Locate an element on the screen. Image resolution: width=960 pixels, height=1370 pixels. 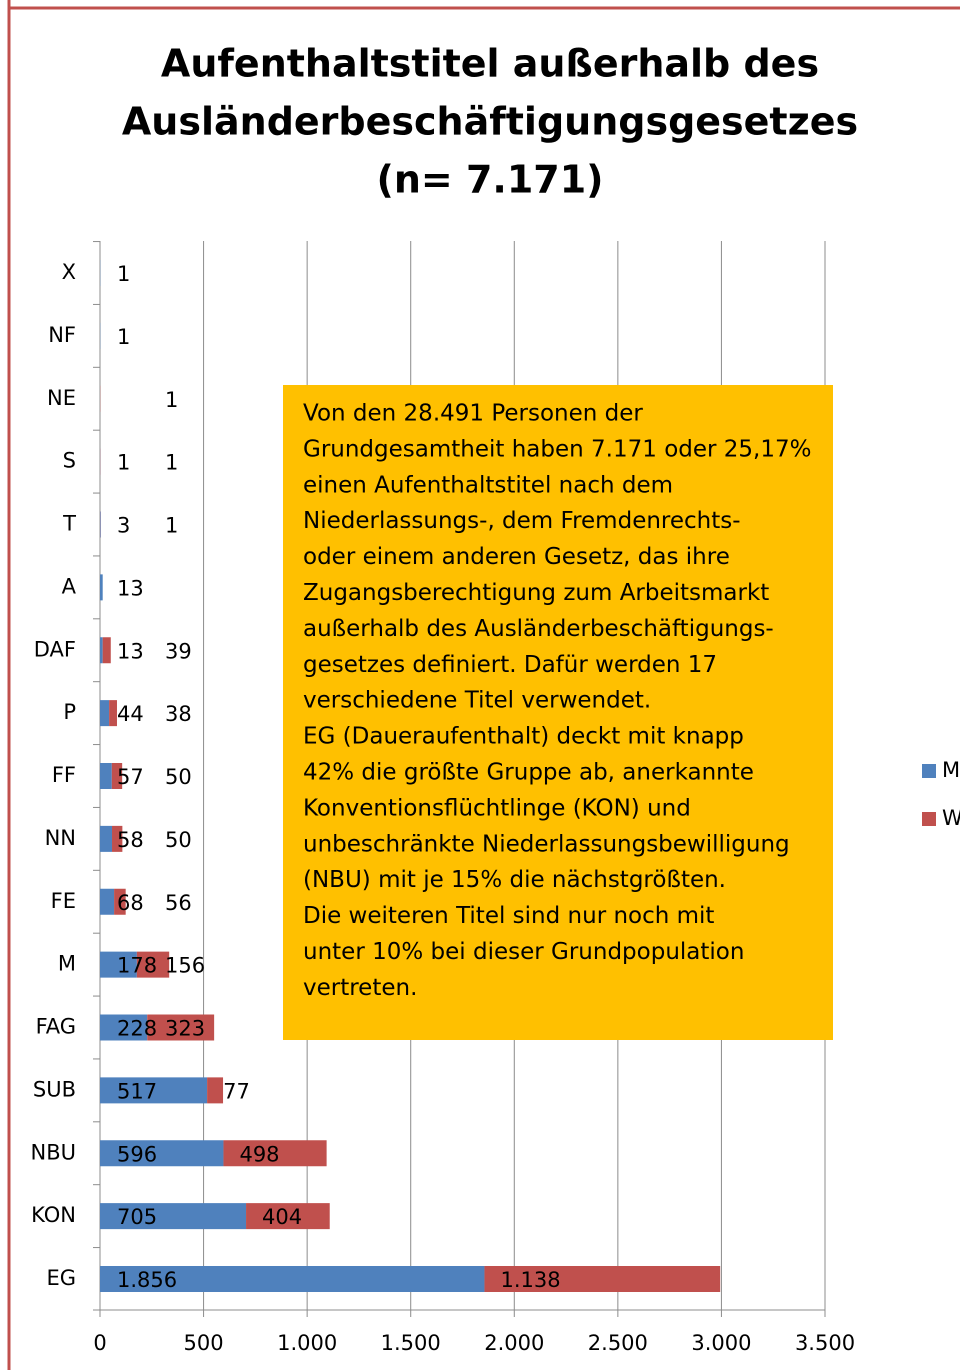
annotation-text: (NBU) mit je 15% die nächstgrößten. is located at coordinates (514, 880).